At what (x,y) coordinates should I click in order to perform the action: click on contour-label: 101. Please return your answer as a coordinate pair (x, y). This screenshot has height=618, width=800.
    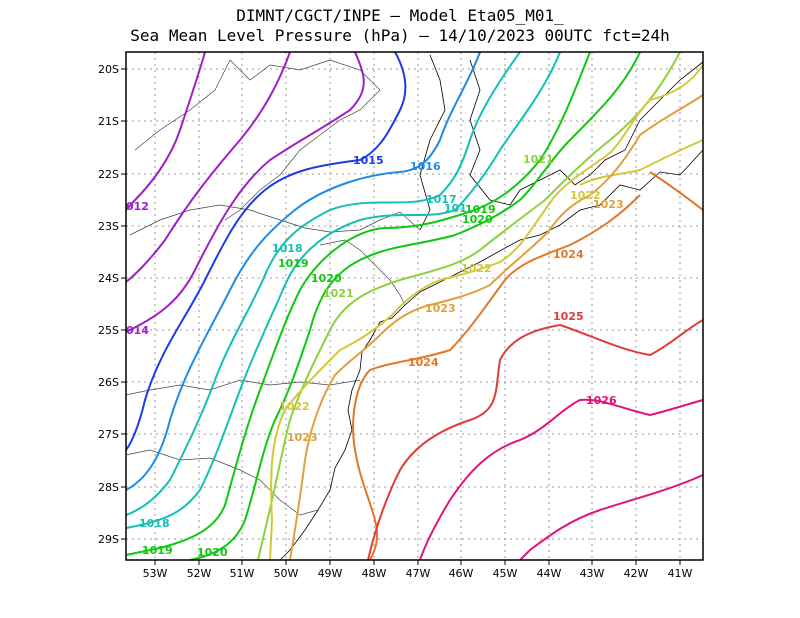
    Looking at the image, I should click on (455, 208).